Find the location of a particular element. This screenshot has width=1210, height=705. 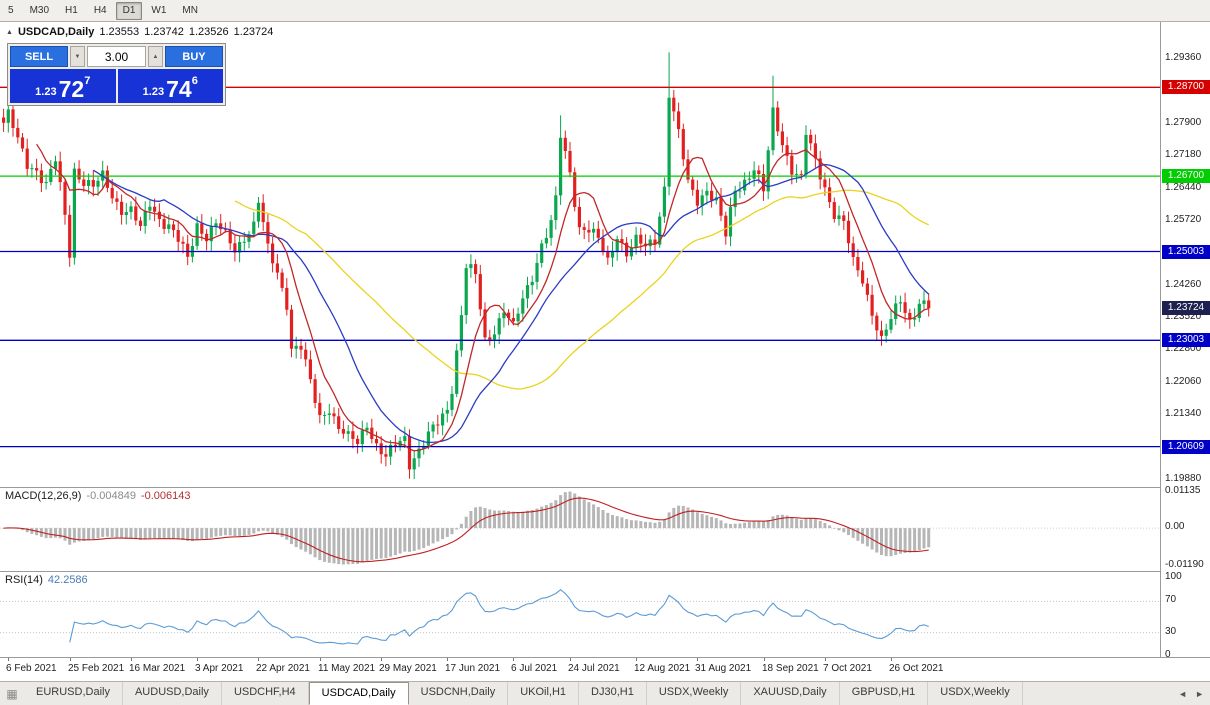

price-axis-label: 1.27180 is located at coordinates (1183, 154).